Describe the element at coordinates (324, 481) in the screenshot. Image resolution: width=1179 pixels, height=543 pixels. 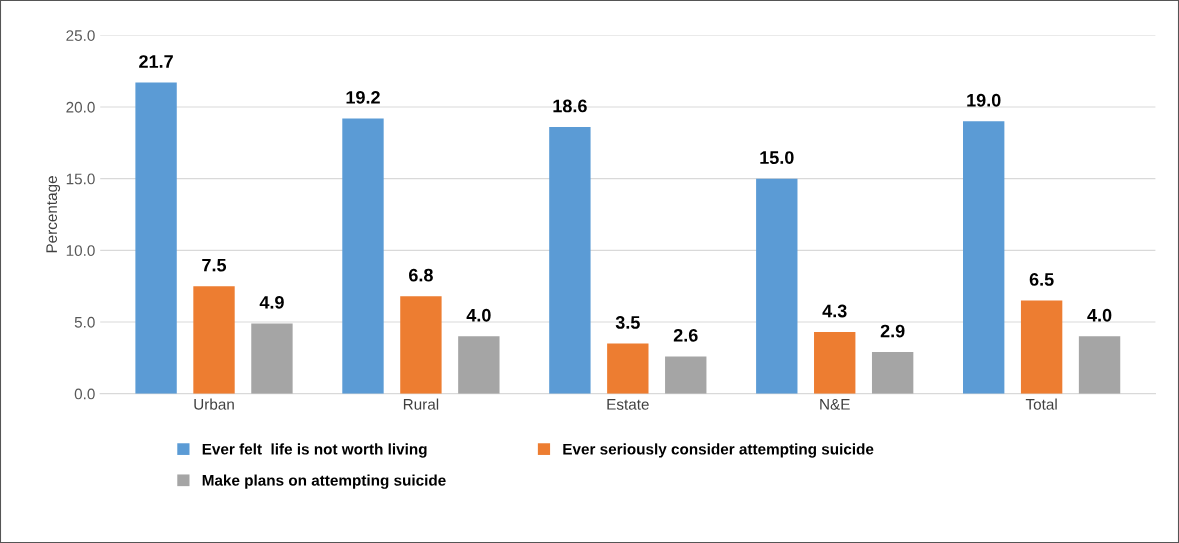
I see `legend-label: Make plans on attempting suicide` at that location.